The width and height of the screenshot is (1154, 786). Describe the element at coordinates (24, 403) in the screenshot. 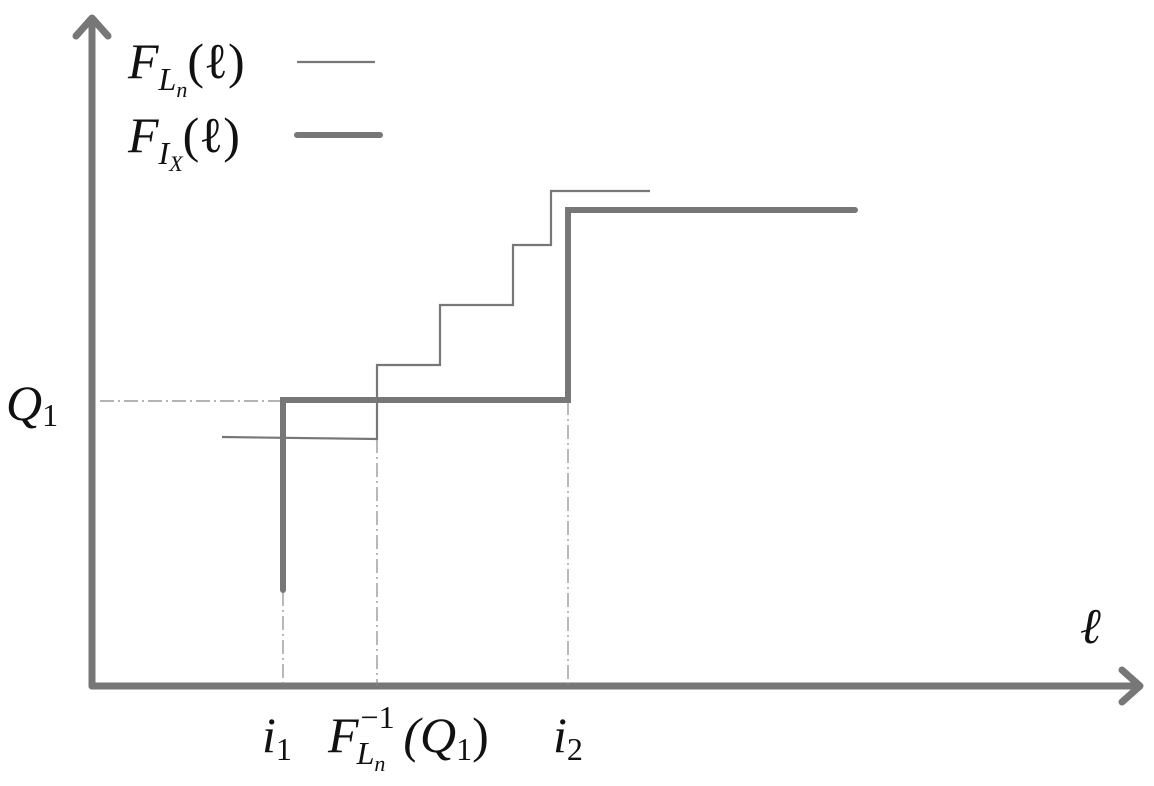

I see `marker-main: Q` at that location.